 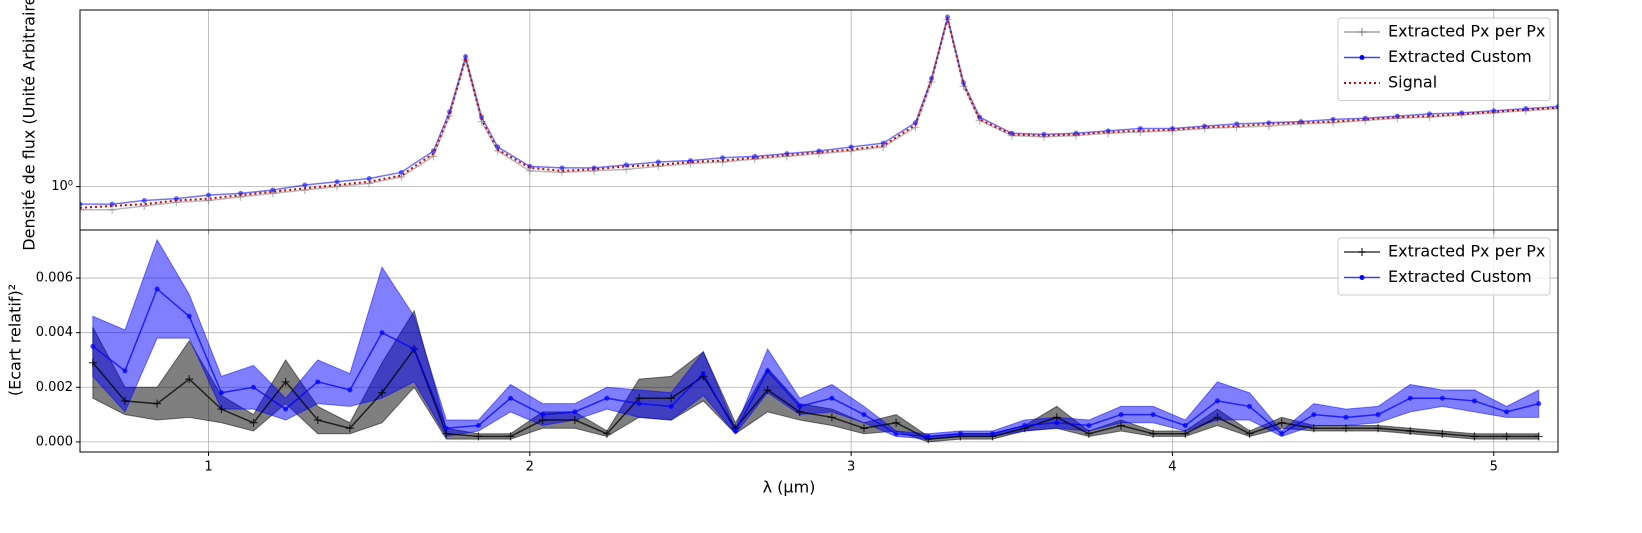 What do you see at coordinates (29, 125) in the screenshot?
I see `y-axis-label: Densité de flux (Unité Arbitraire)` at bounding box center [29, 125].